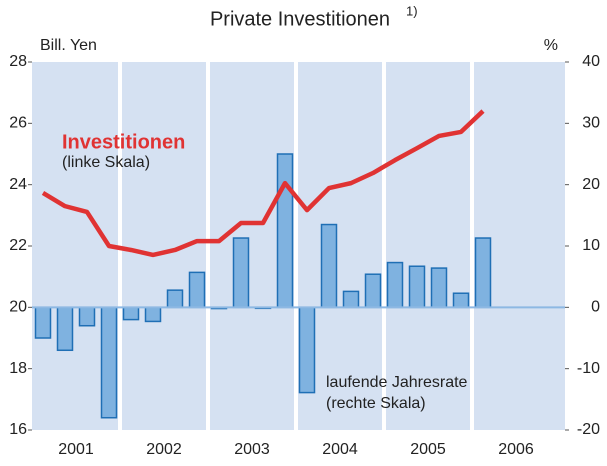 This screenshot has width=607, height=466. What do you see at coordinates (252, 449) in the screenshot?
I see `x-tick-label: 2003` at bounding box center [252, 449].